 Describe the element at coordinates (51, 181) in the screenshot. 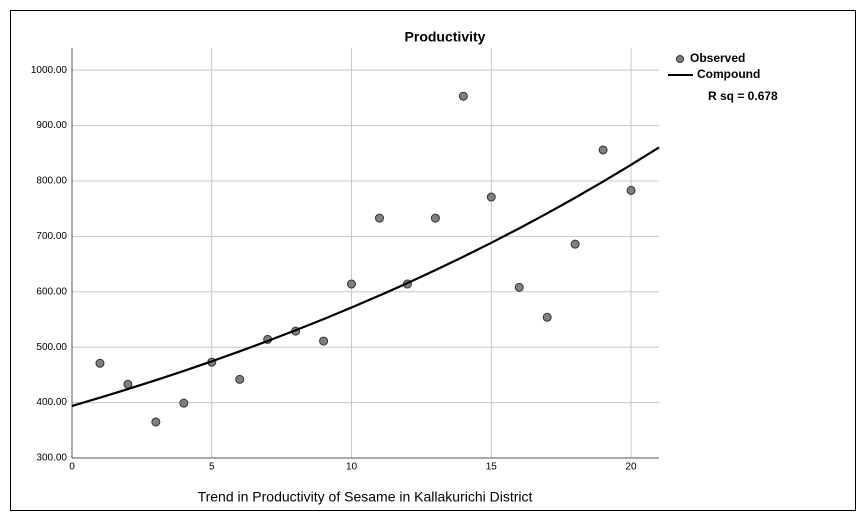

I see `y-tick-label: 800.00` at that location.